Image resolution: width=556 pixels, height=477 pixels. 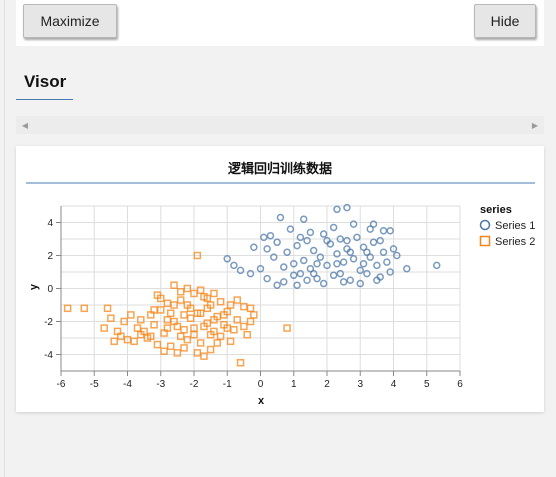 I want to click on x-tick-label: -1, so click(x=227, y=384).